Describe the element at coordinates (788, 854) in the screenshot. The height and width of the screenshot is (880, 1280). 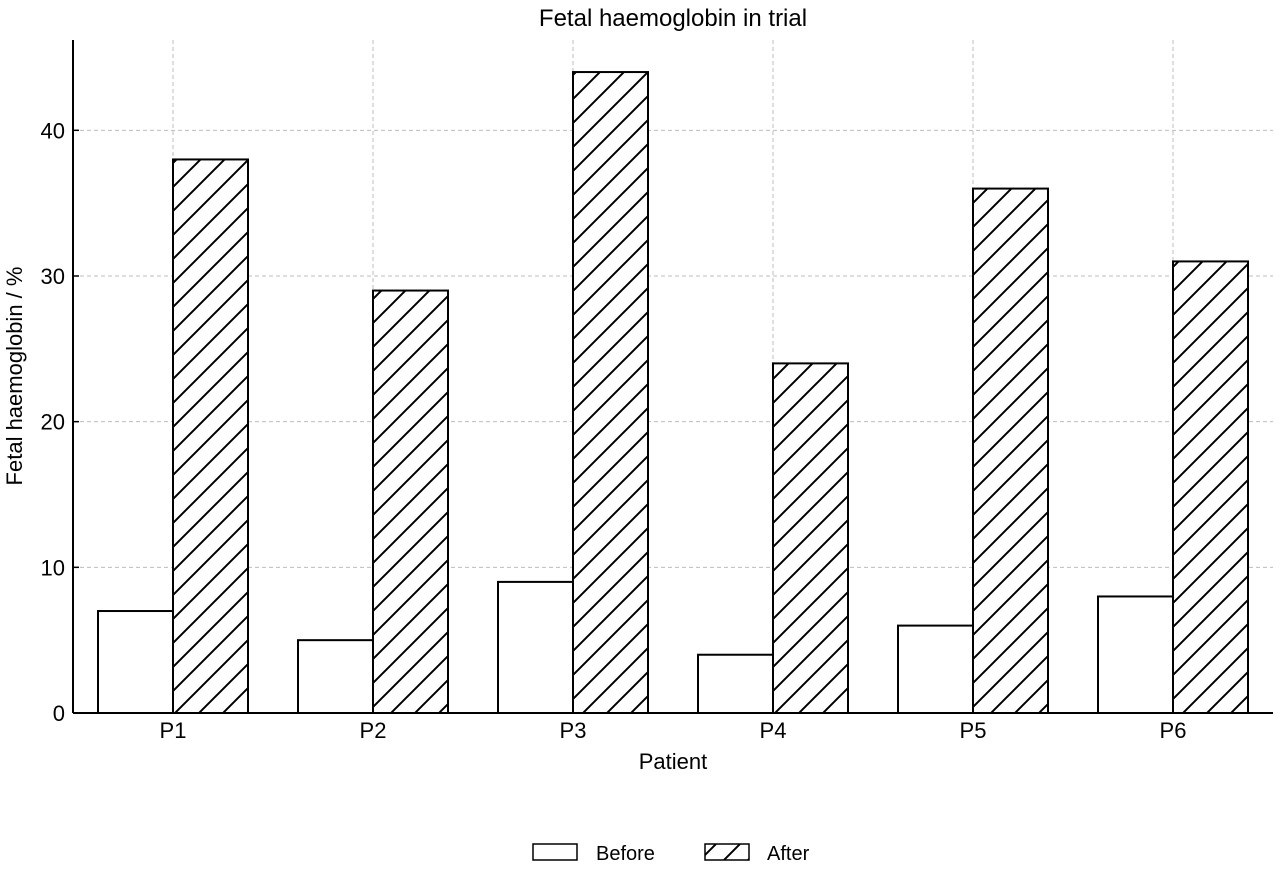
I see `legend-label-after: After` at that location.